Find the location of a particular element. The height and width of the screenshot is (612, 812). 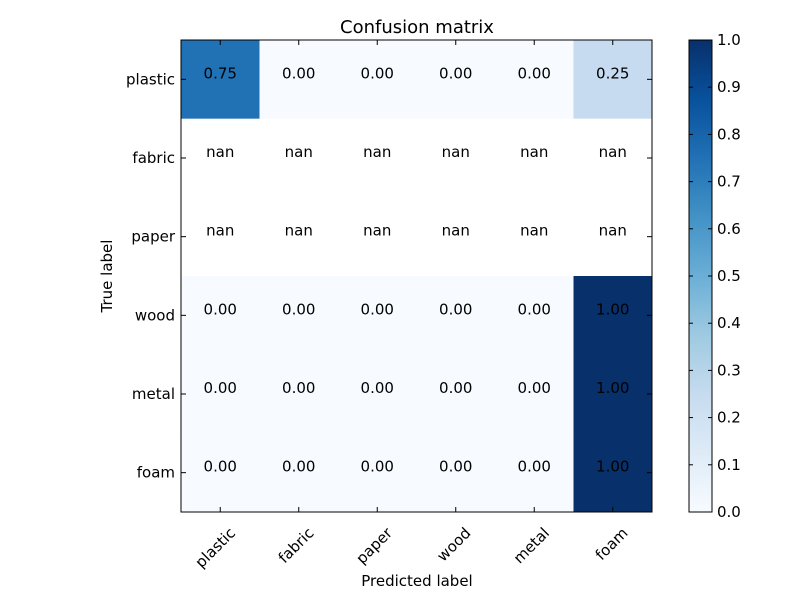

colorbar-tick-label: 0.5 is located at coordinates (729, 276).